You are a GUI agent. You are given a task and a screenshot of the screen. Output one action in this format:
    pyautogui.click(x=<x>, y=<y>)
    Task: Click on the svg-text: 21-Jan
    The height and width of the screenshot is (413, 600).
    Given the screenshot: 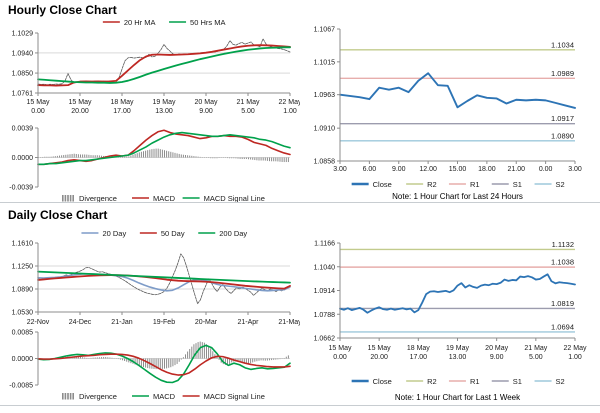 What is the action you would take?
    pyautogui.click(x=122, y=322)
    